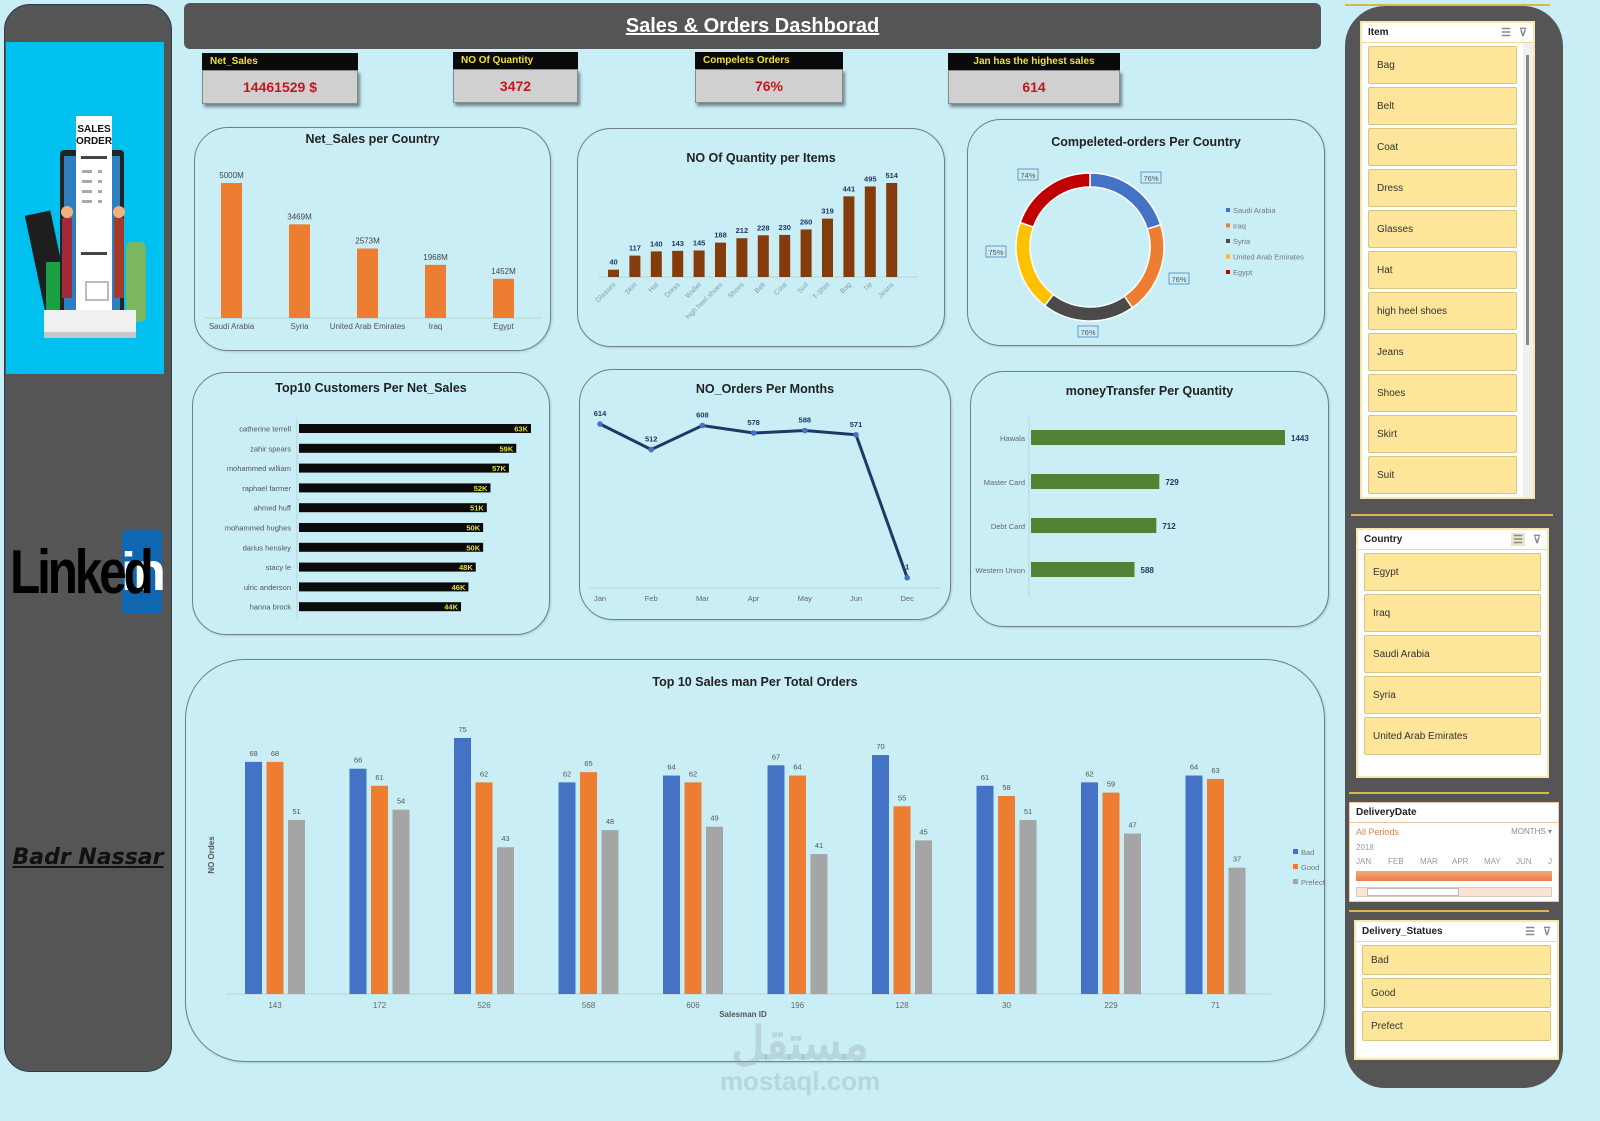 The width and height of the screenshot is (1600, 1121). What do you see at coordinates (1456, 1026) in the screenshot?
I see `slicer-option: Prefect` at bounding box center [1456, 1026].